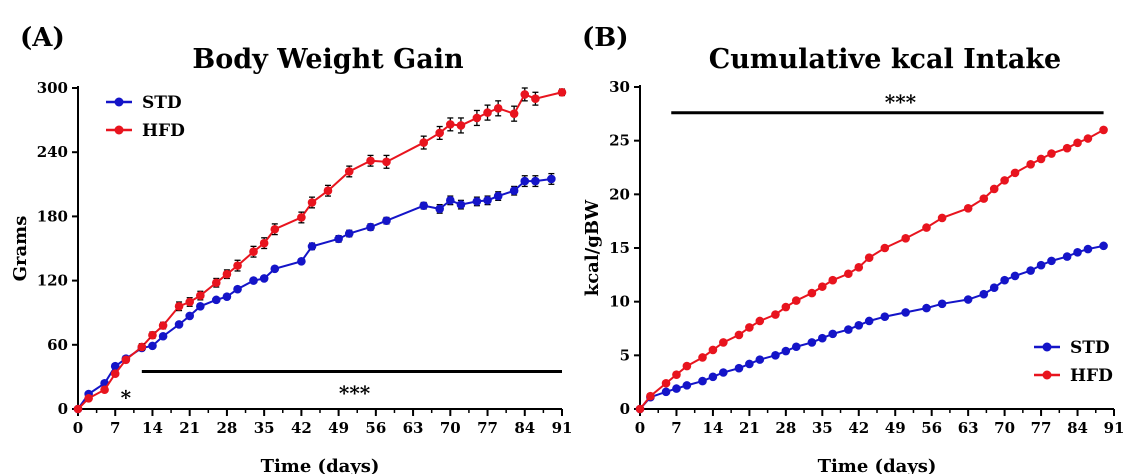  Describe the element at coordinates (785, 428) in the screenshot. I see `x-tick-label: 28` at that location.